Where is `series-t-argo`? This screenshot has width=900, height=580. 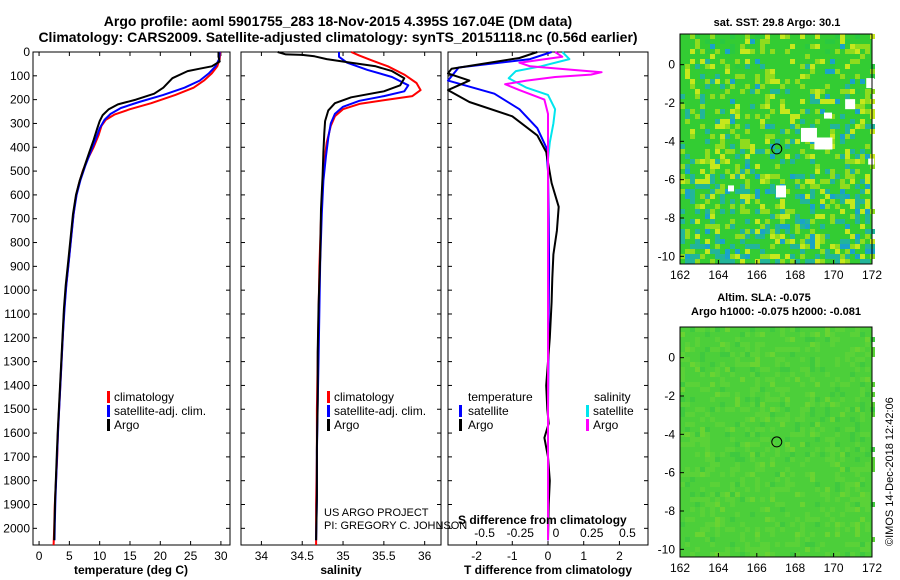 series-t-argo is located at coordinates (503, 296).